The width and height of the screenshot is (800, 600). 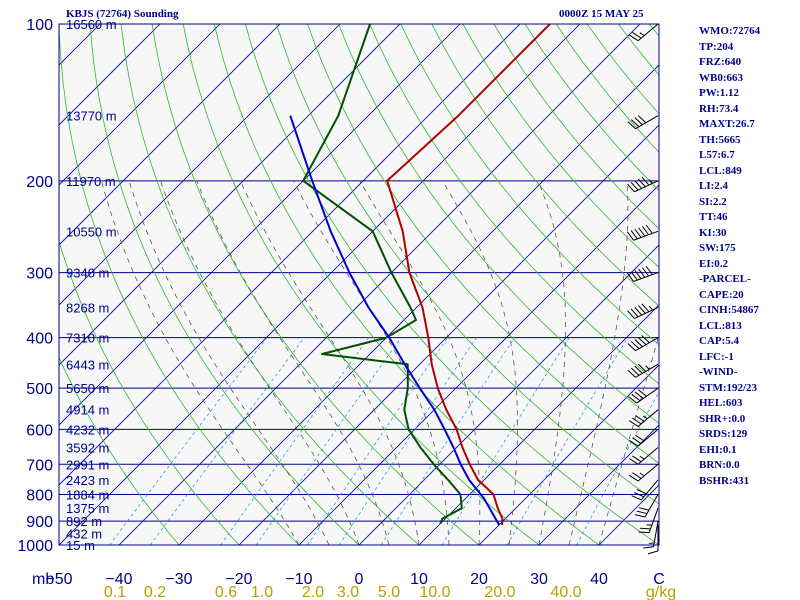 I want to click on index-item: TP:204, so click(x=716, y=46).